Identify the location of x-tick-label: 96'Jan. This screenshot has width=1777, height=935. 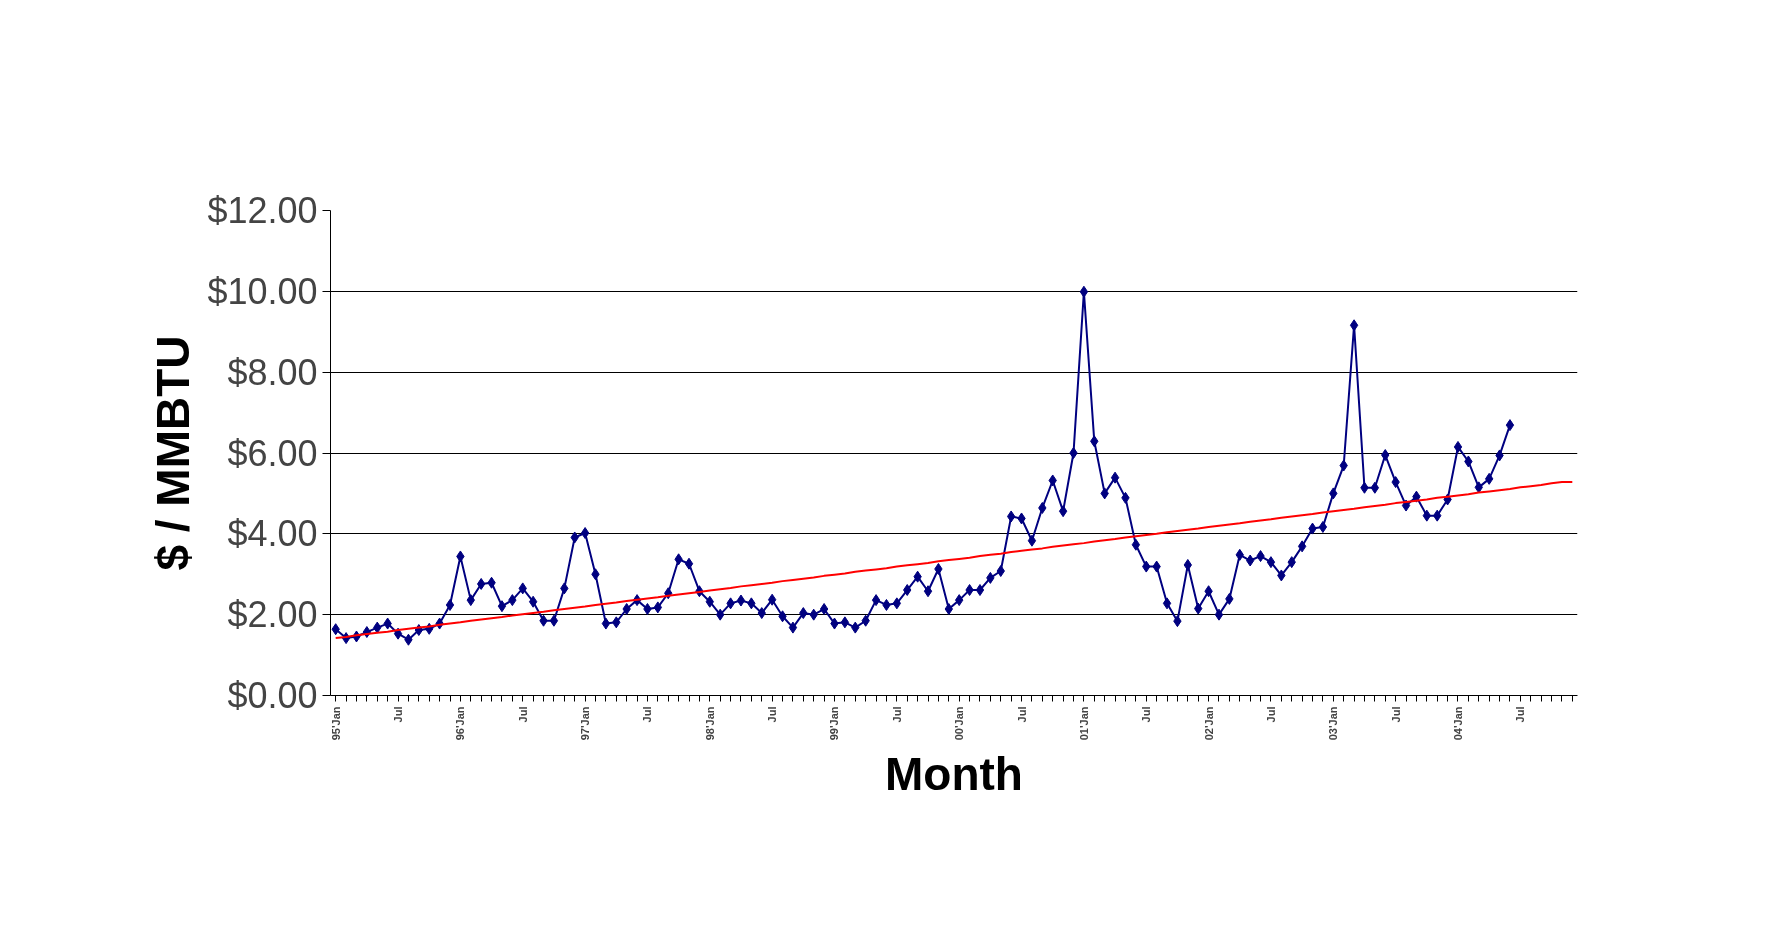
(460, 723).